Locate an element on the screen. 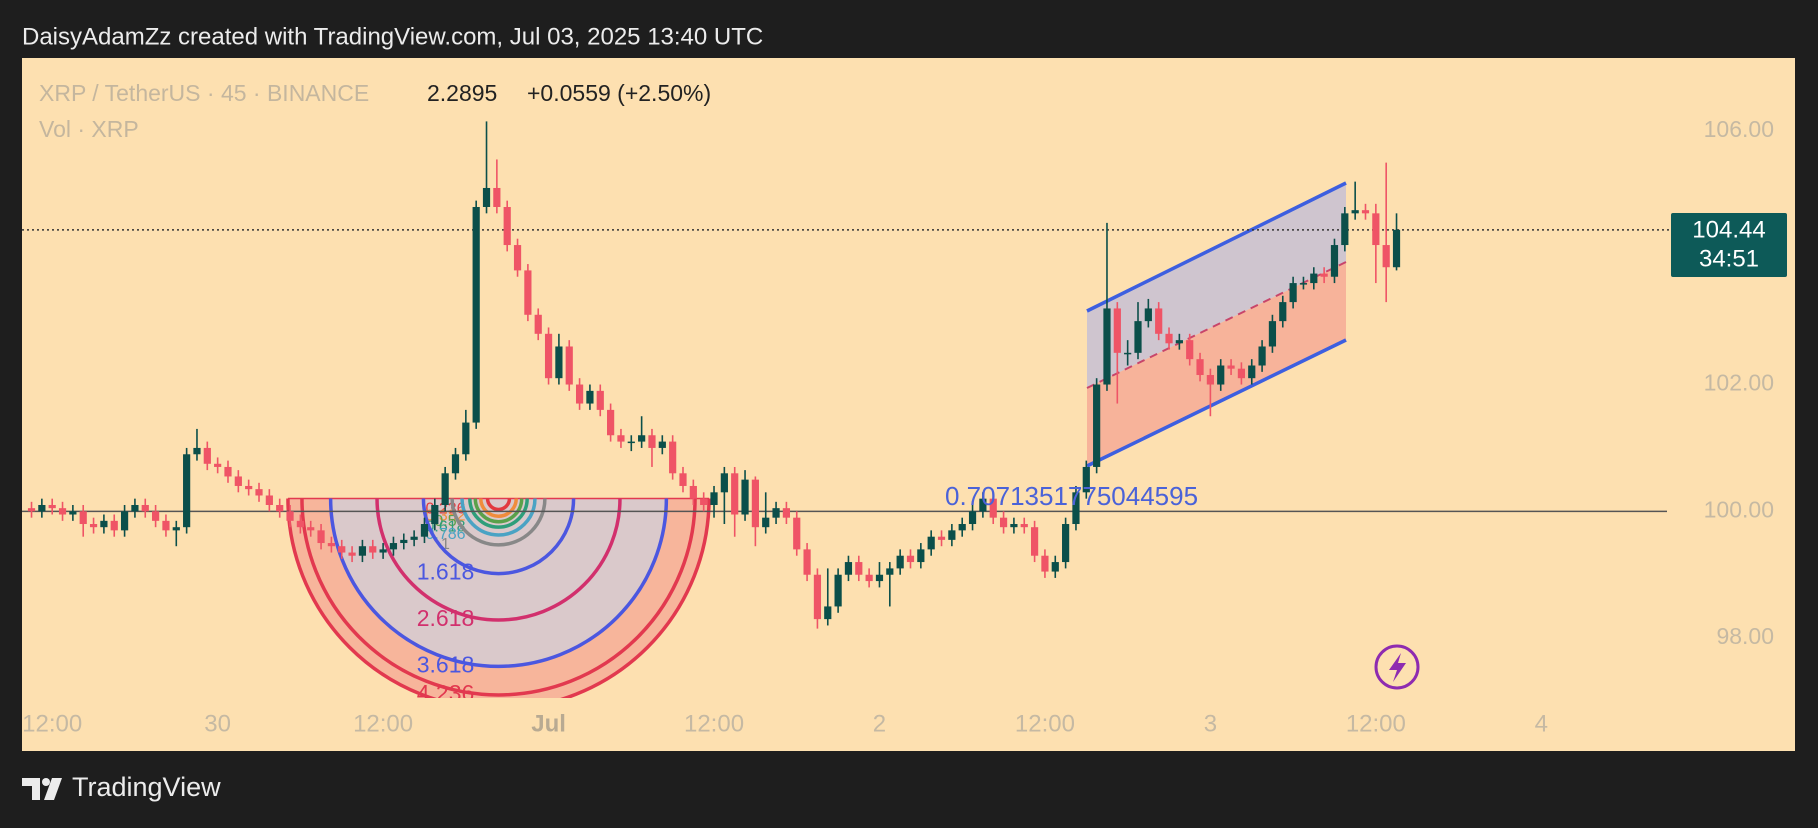  brand: TradingView is located at coordinates (146, 787).